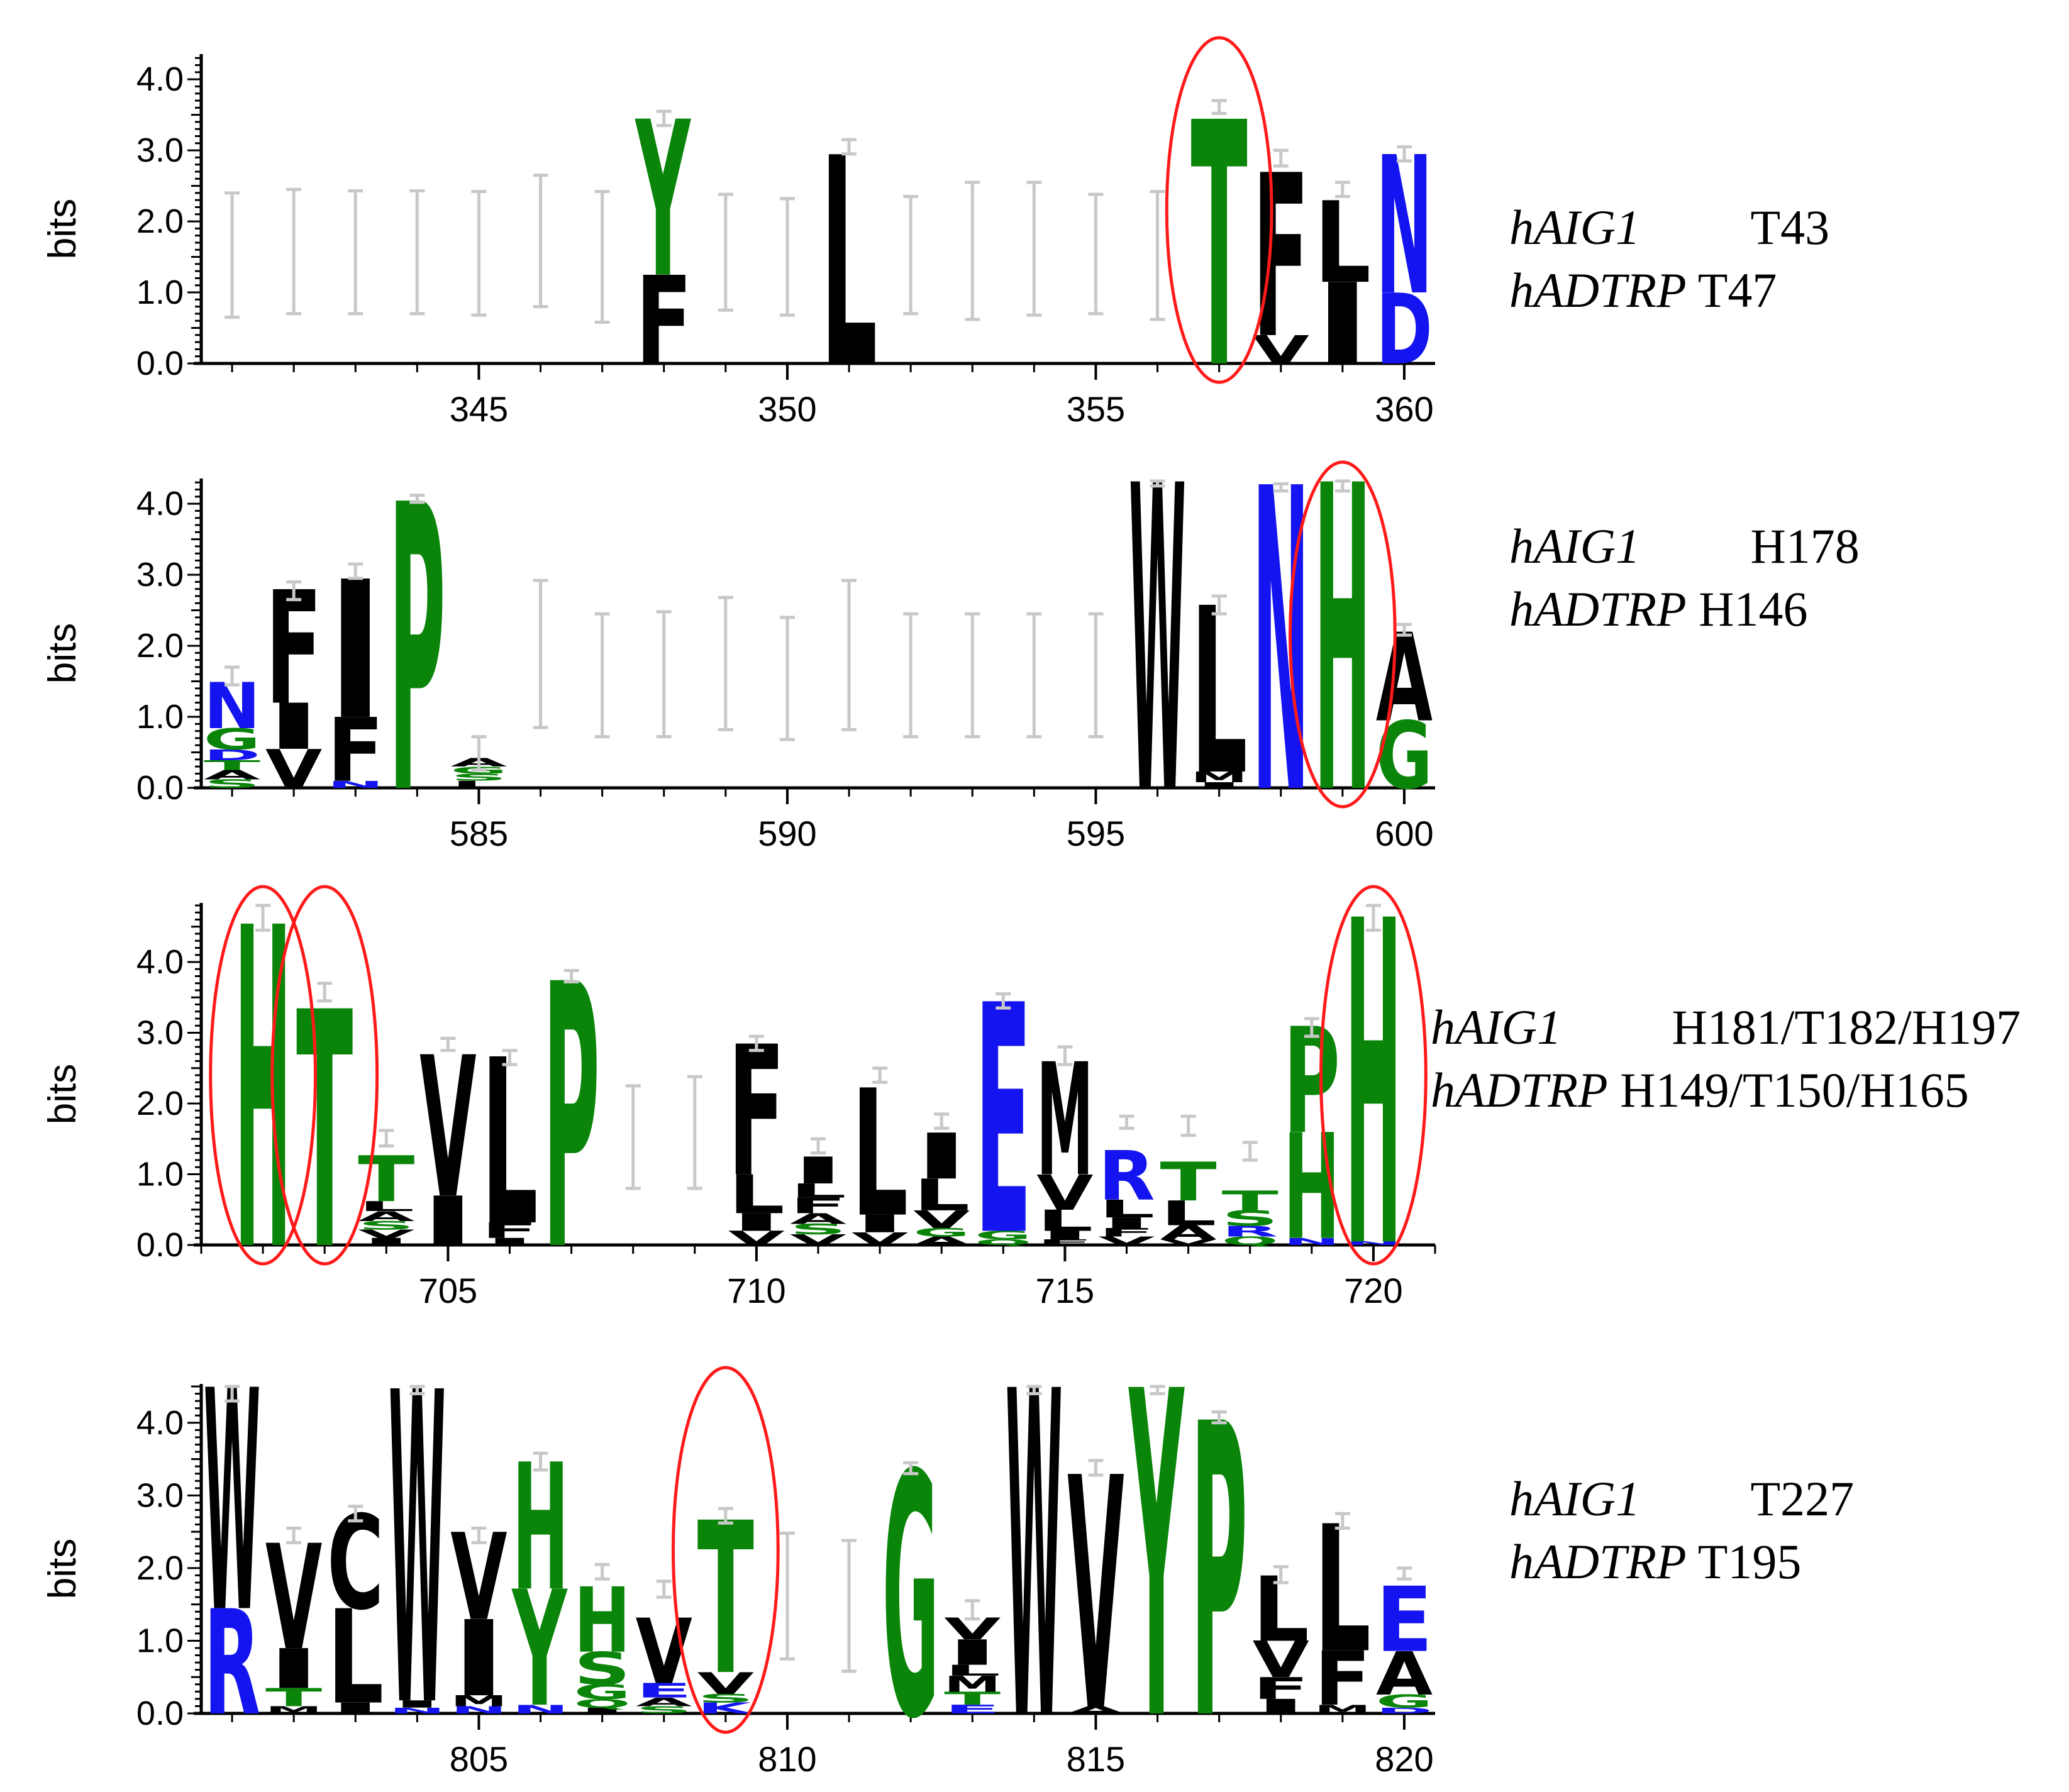 The image size is (2069, 1792). Describe the element at coordinates (1681, 1499) in the screenshot. I see `annotation-line: hAIG1 T227` at that location.